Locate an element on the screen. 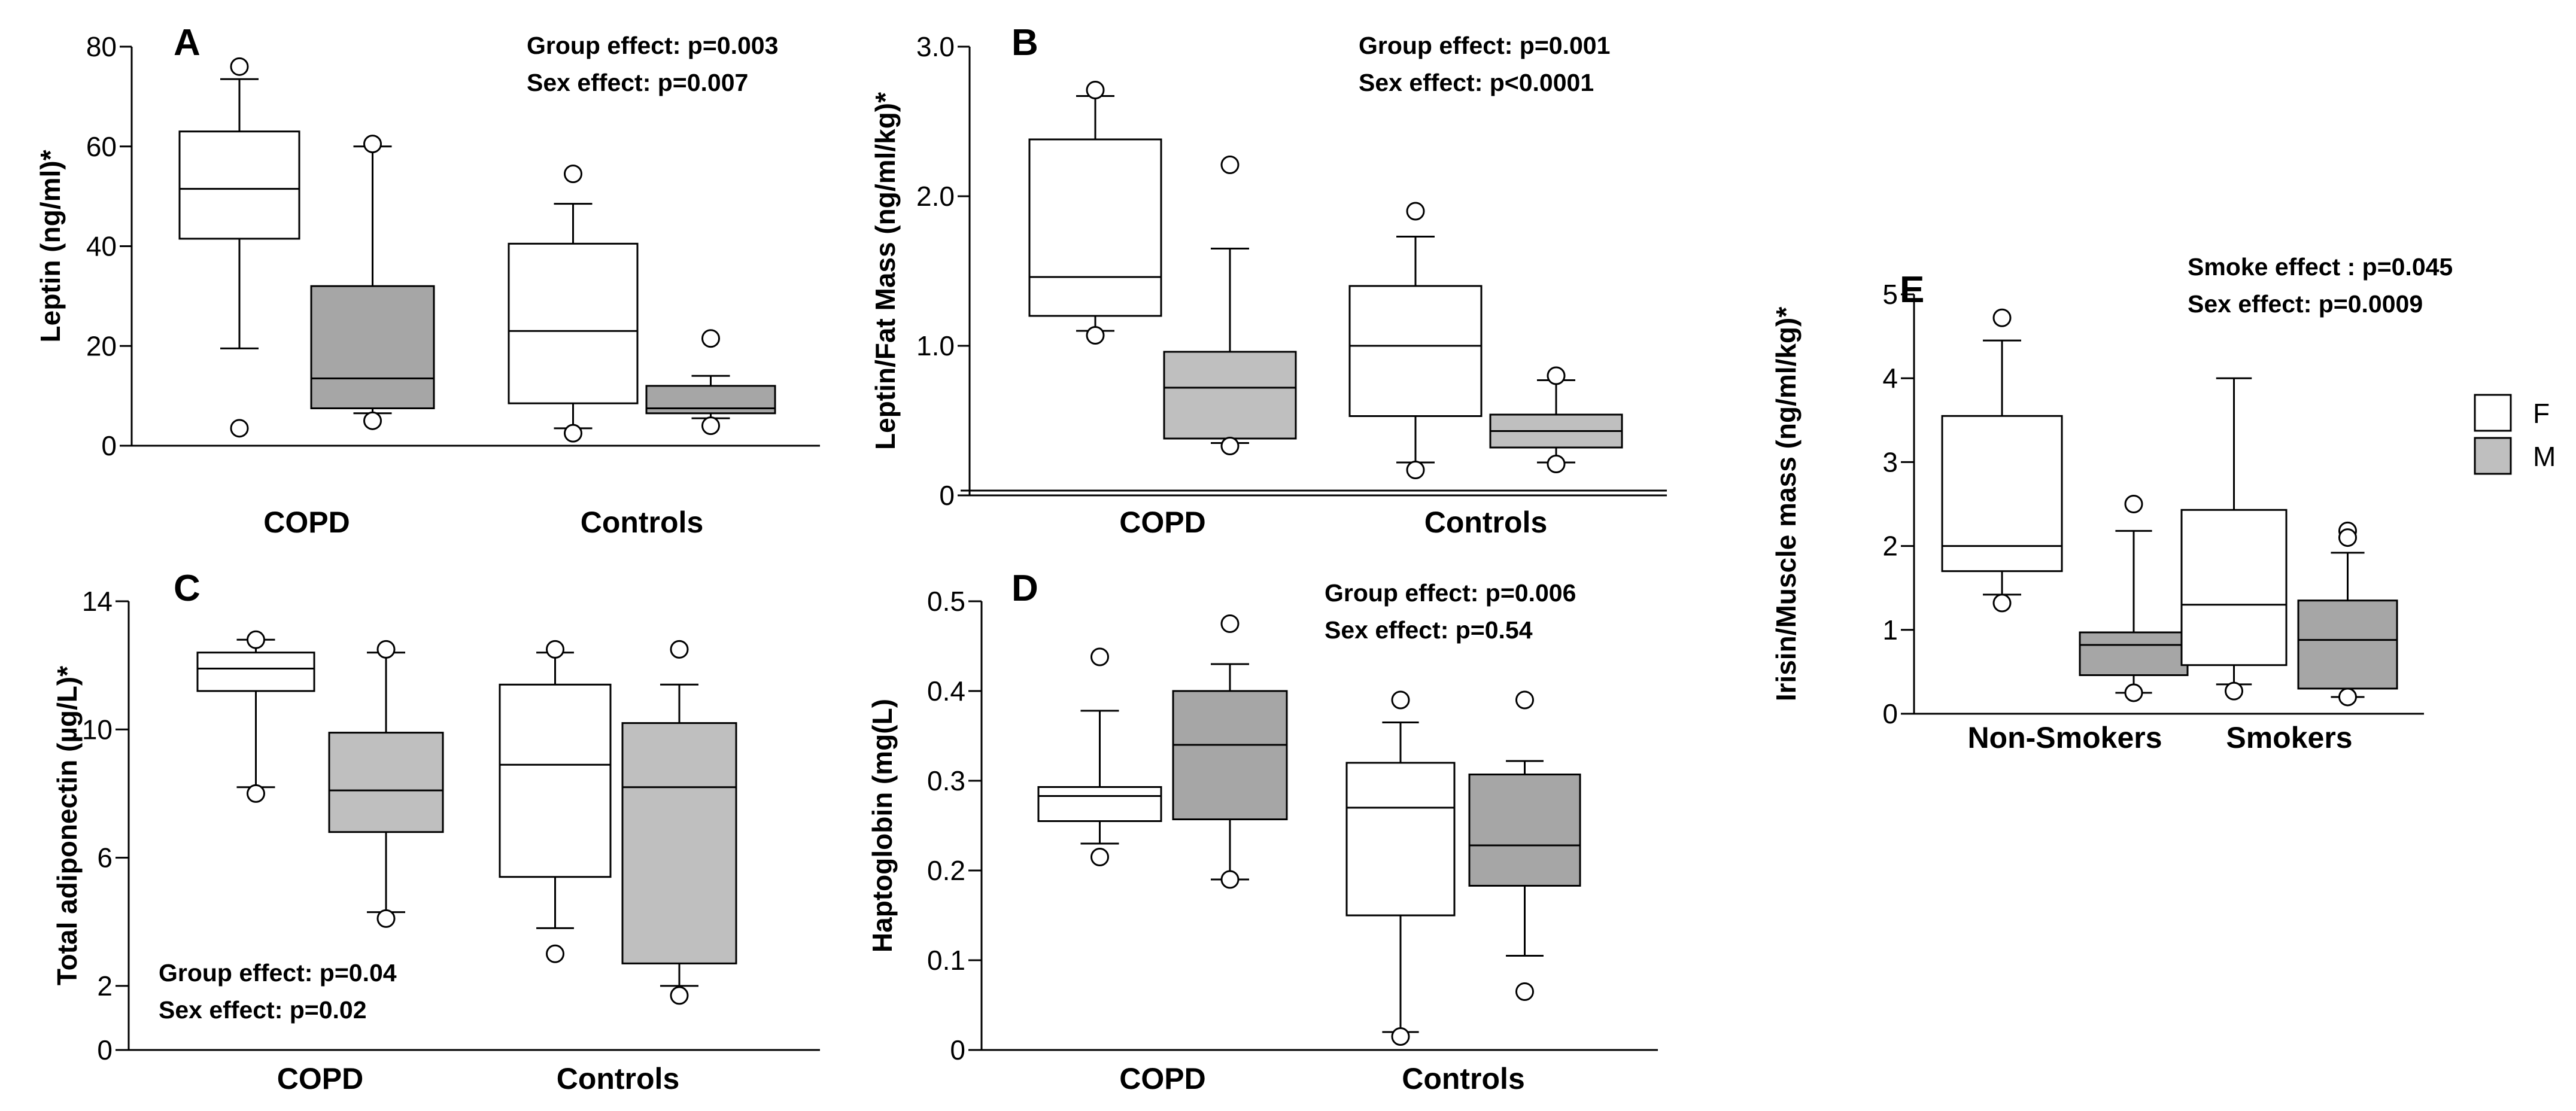  x-category-label: Non-Smokers is located at coordinates (2064, 737).